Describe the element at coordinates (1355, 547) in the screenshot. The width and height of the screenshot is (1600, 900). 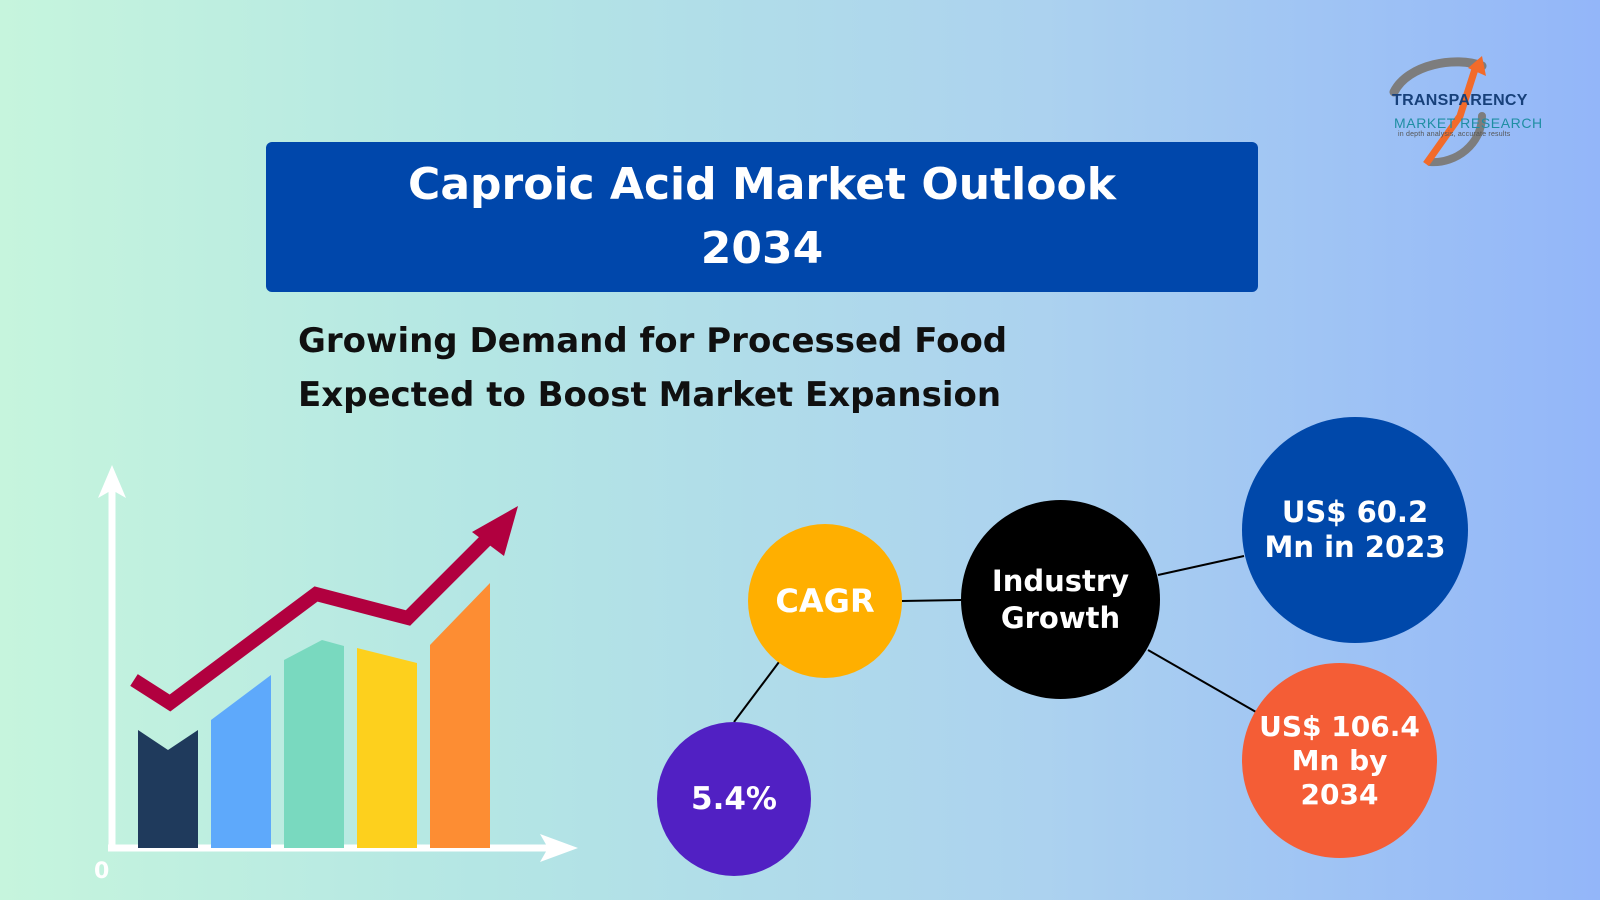
I see `value-2023-line-2: Mn in 2023` at that location.